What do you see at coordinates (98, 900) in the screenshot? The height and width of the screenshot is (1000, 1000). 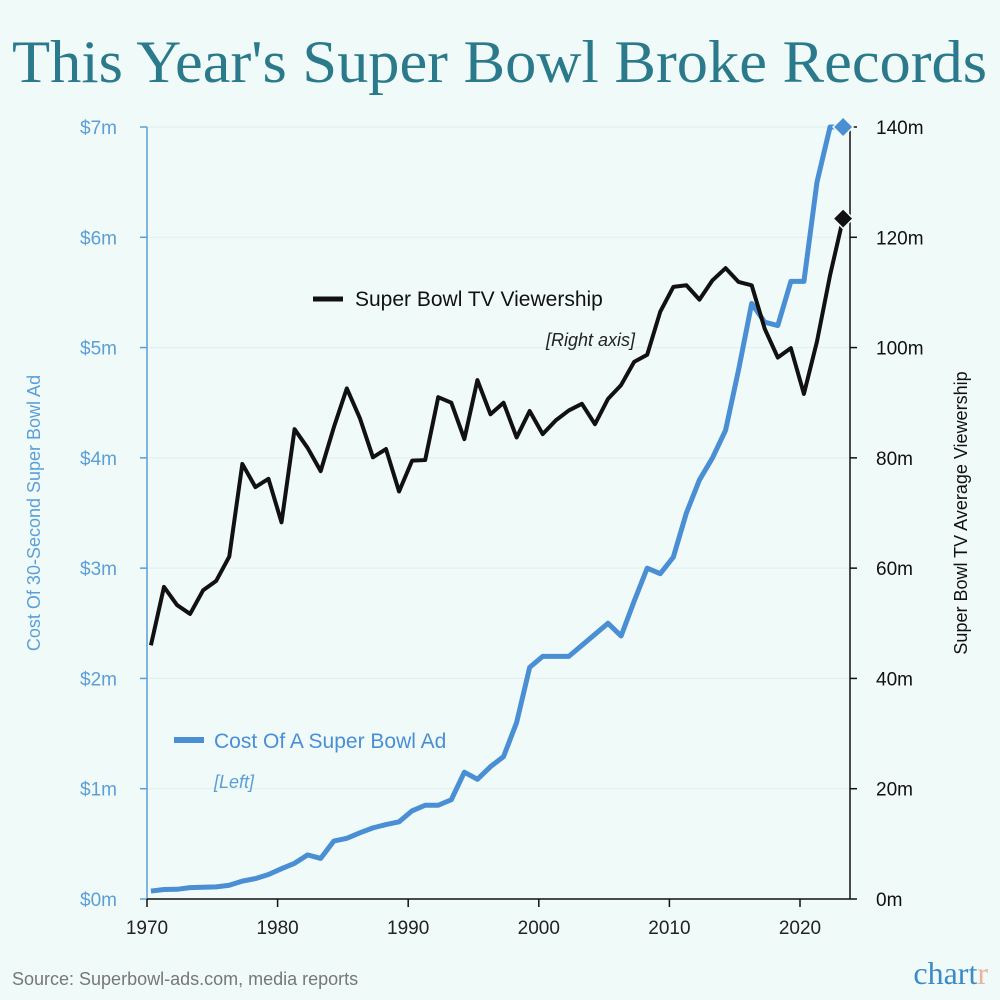 I see `left-tick-label: $0m` at bounding box center [98, 900].